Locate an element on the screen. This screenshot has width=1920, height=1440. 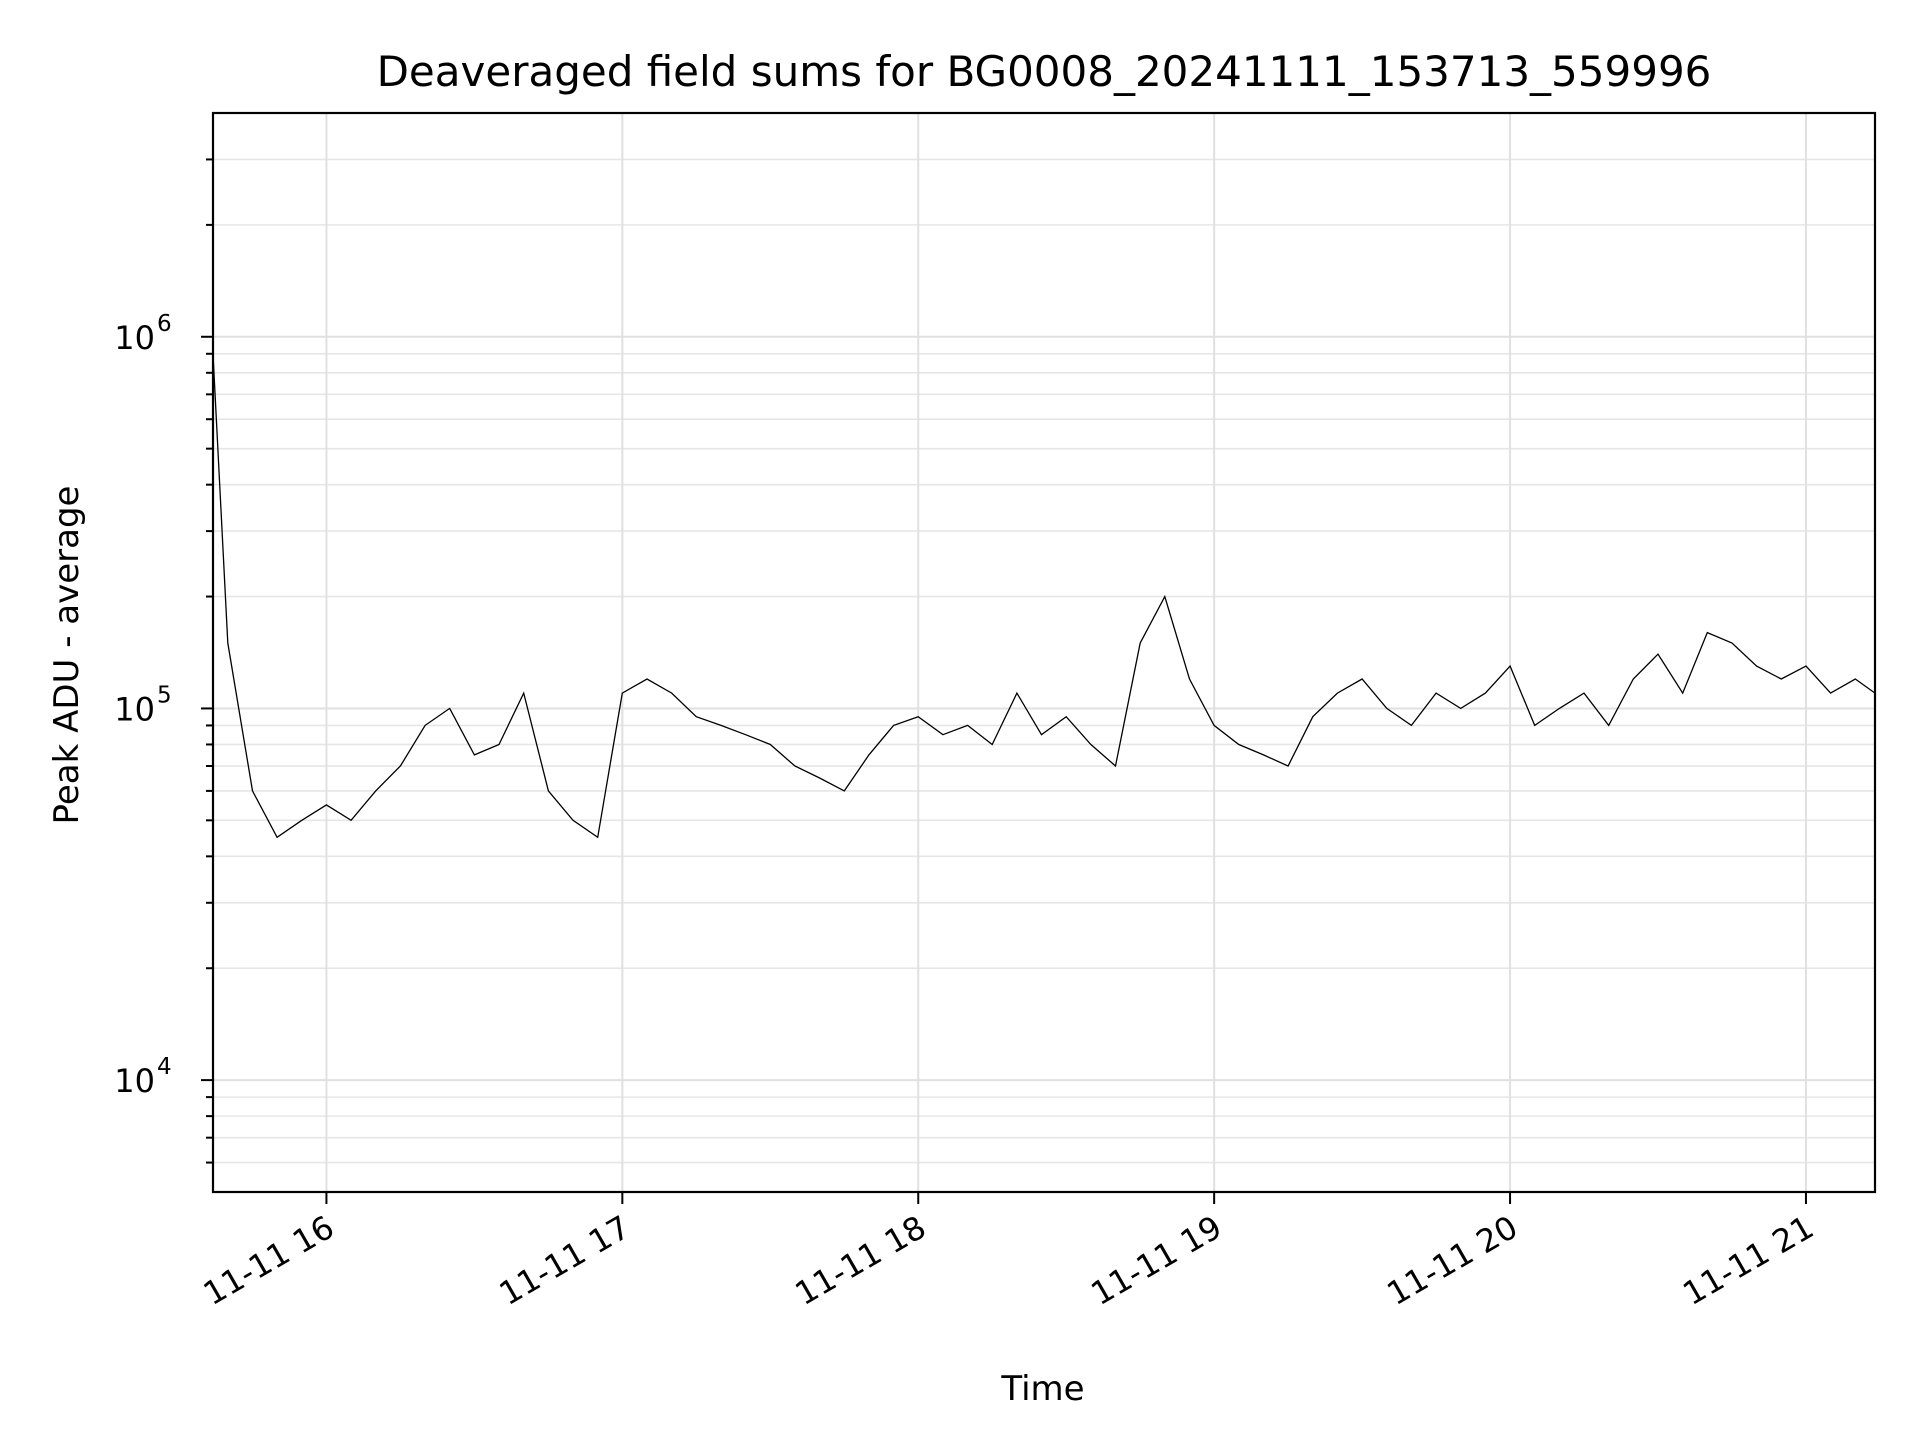
x-tick-label: 11-11 18 is located at coordinates (861, 1260).